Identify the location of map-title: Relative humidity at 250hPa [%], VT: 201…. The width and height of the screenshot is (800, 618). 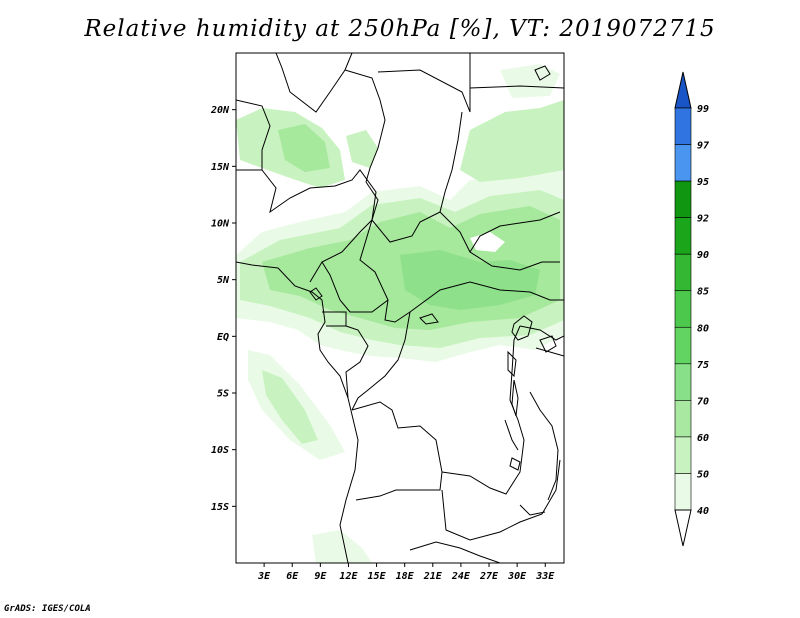
(400, 29).